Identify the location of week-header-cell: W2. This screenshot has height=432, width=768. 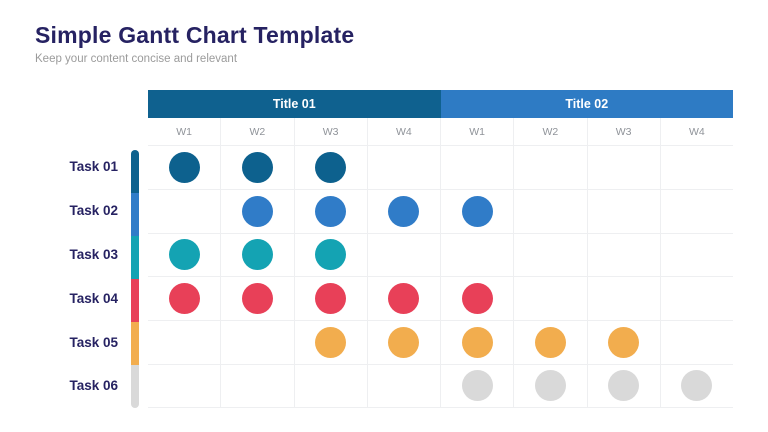
(549, 131).